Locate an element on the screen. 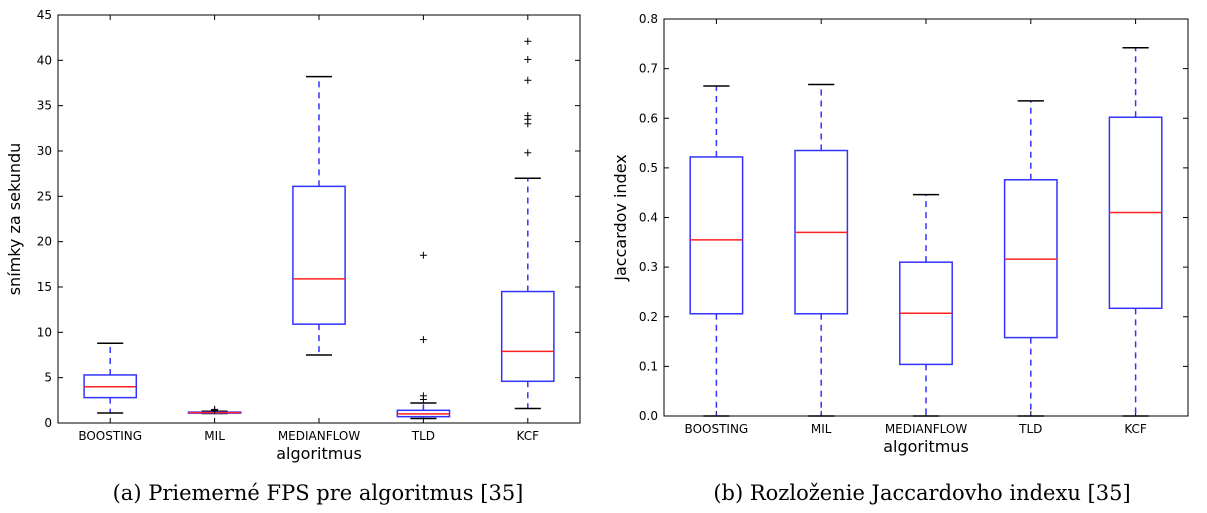 This screenshot has height=513, width=1207. y-tick-label: 0.6 is located at coordinates (648, 118).